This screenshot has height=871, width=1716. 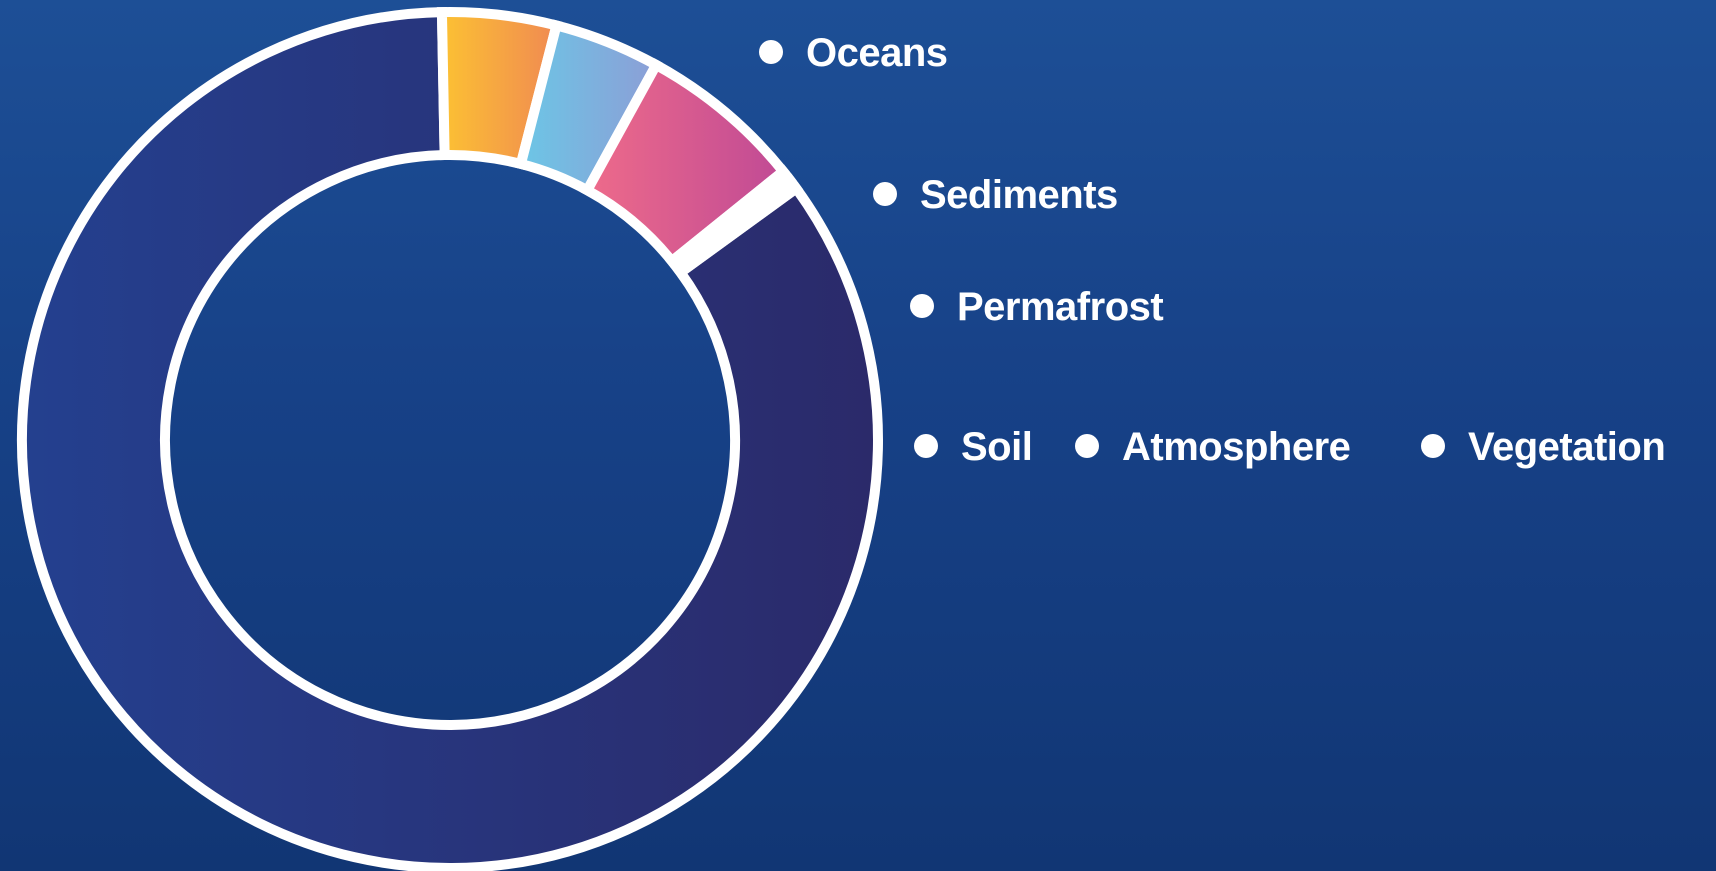 I want to click on legend-item-vegetation: Vegetation, so click(x=1543, y=447).